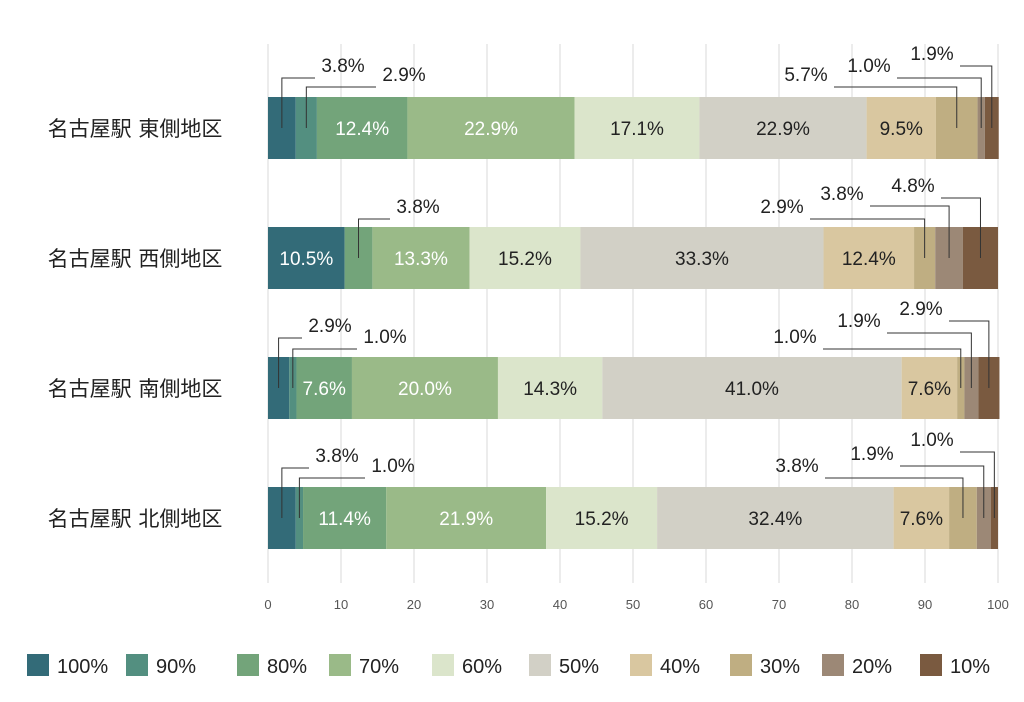 This screenshot has height=702, width=1024. What do you see at coordinates (706, 604) in the screenshot?
I see `x-tick-label: 60` at bounding box center [706, 604].